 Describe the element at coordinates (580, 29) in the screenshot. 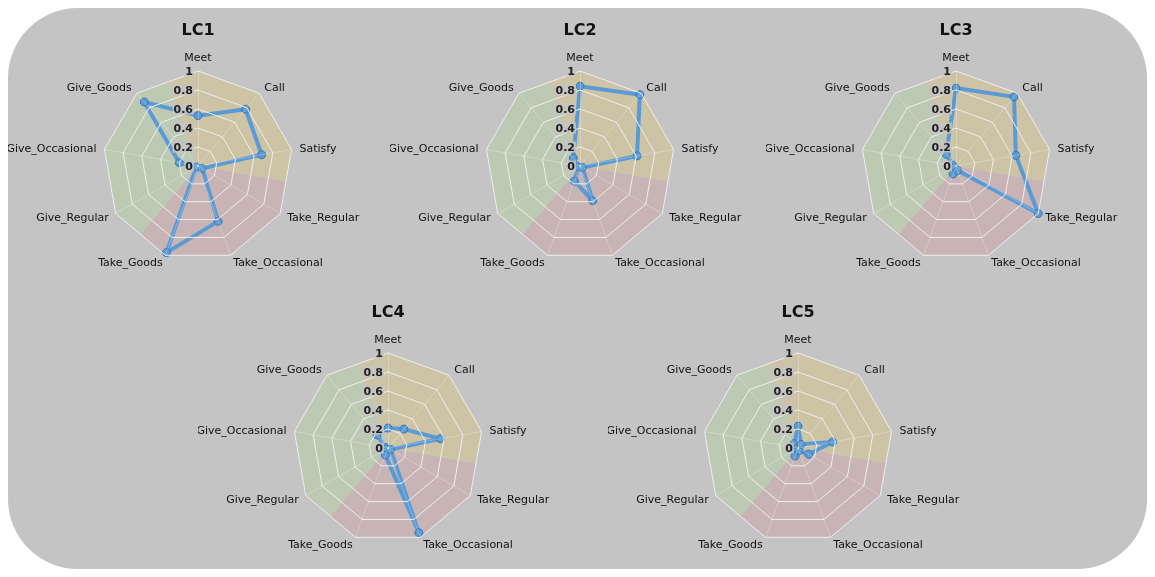

I see `chart-title: LC2` at that location.